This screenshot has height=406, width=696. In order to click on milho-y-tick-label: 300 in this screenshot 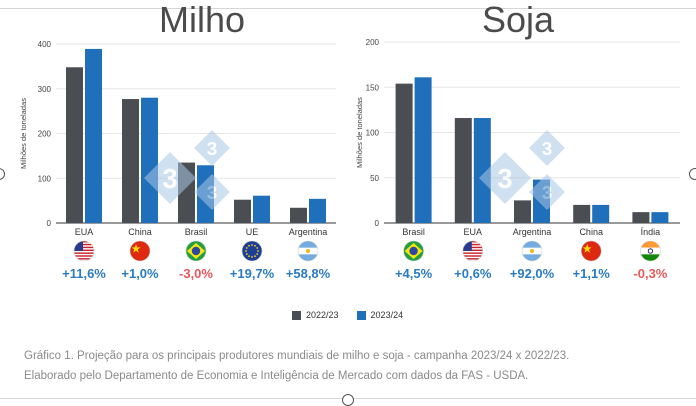, I will do `click(45, 89)`.